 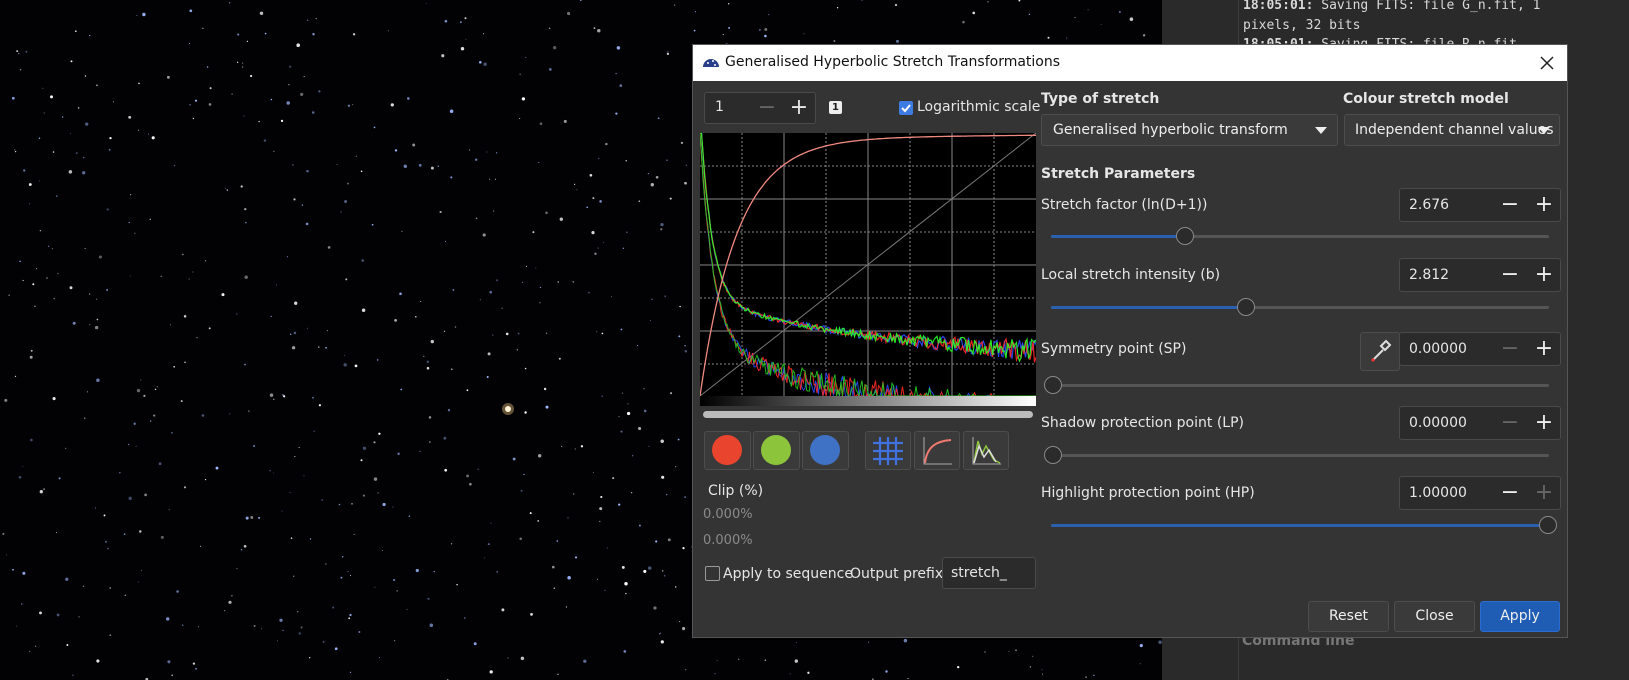 I want to click on scrollbar, so click(x=868, y=414).